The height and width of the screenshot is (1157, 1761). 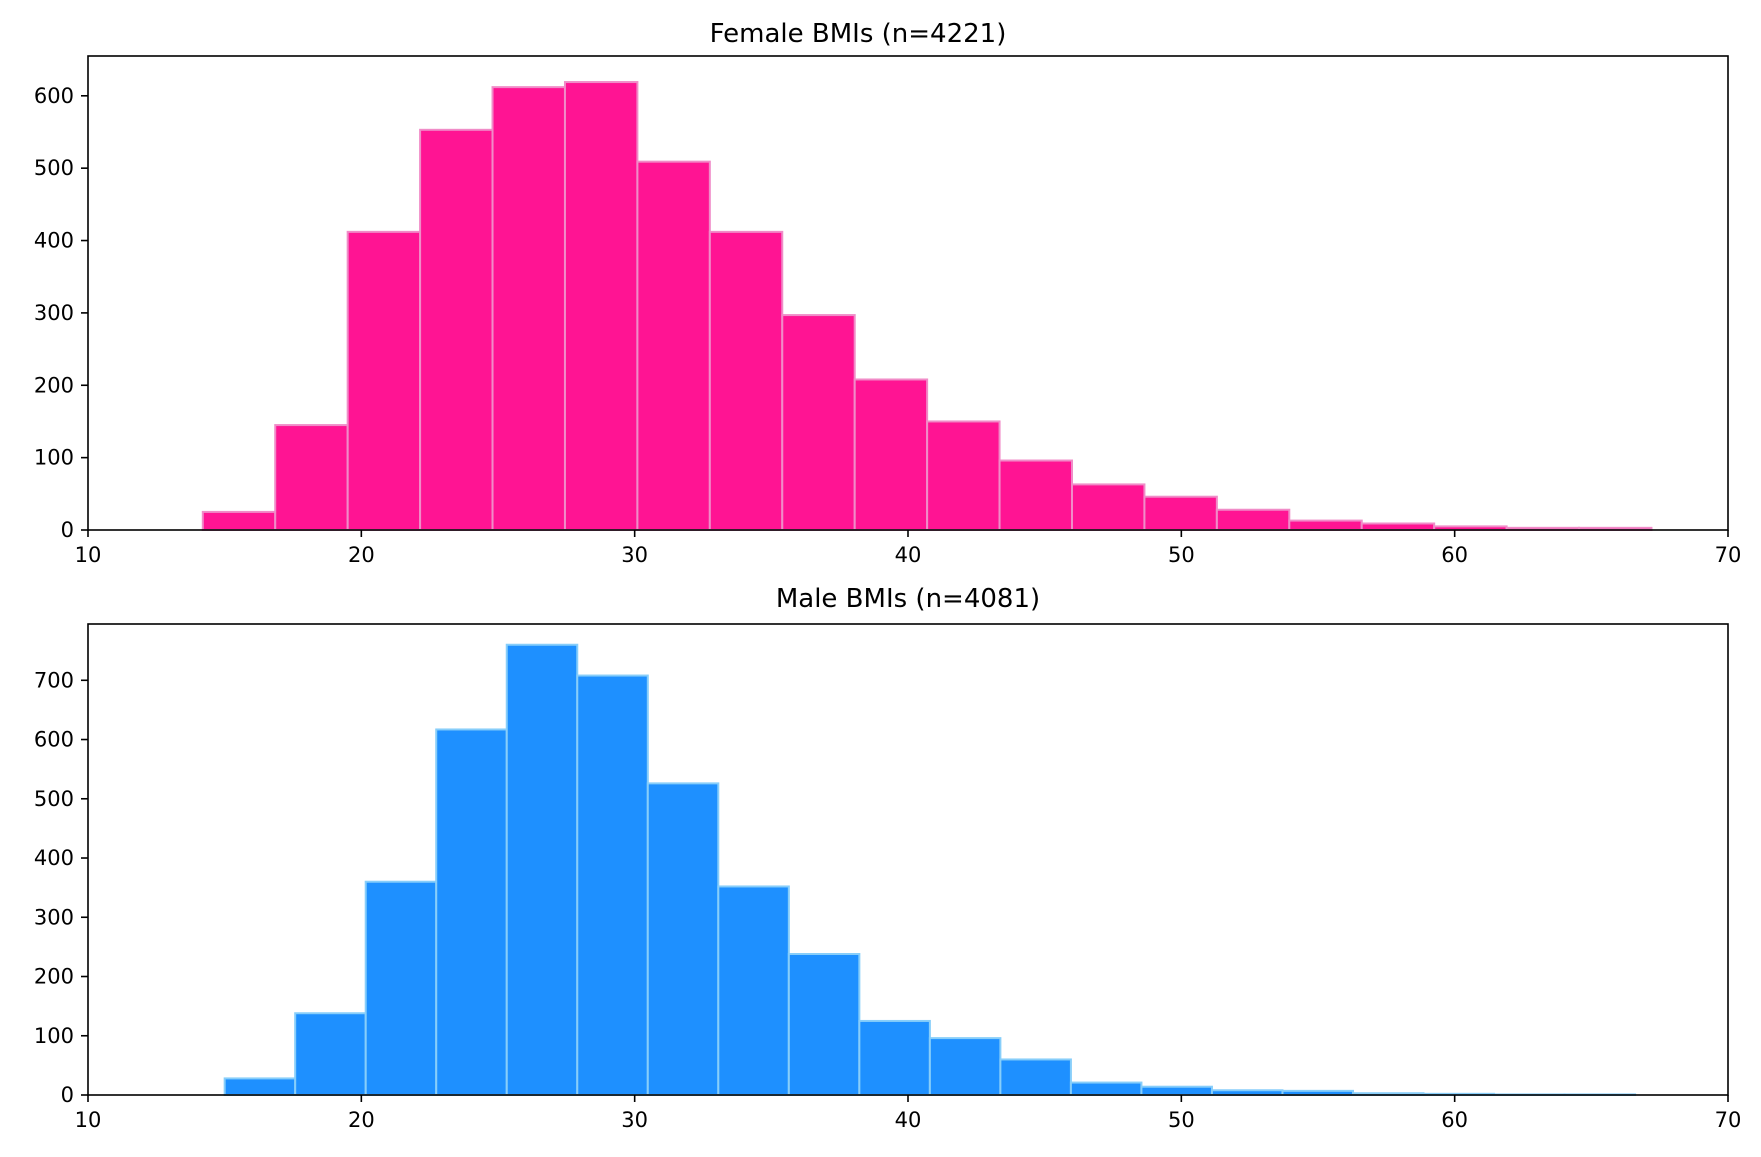 What do you see at coordinates (1454, 555) in the screenshot?
I see `female-x-tick-label: 60` at bounding box center [1454, 555].